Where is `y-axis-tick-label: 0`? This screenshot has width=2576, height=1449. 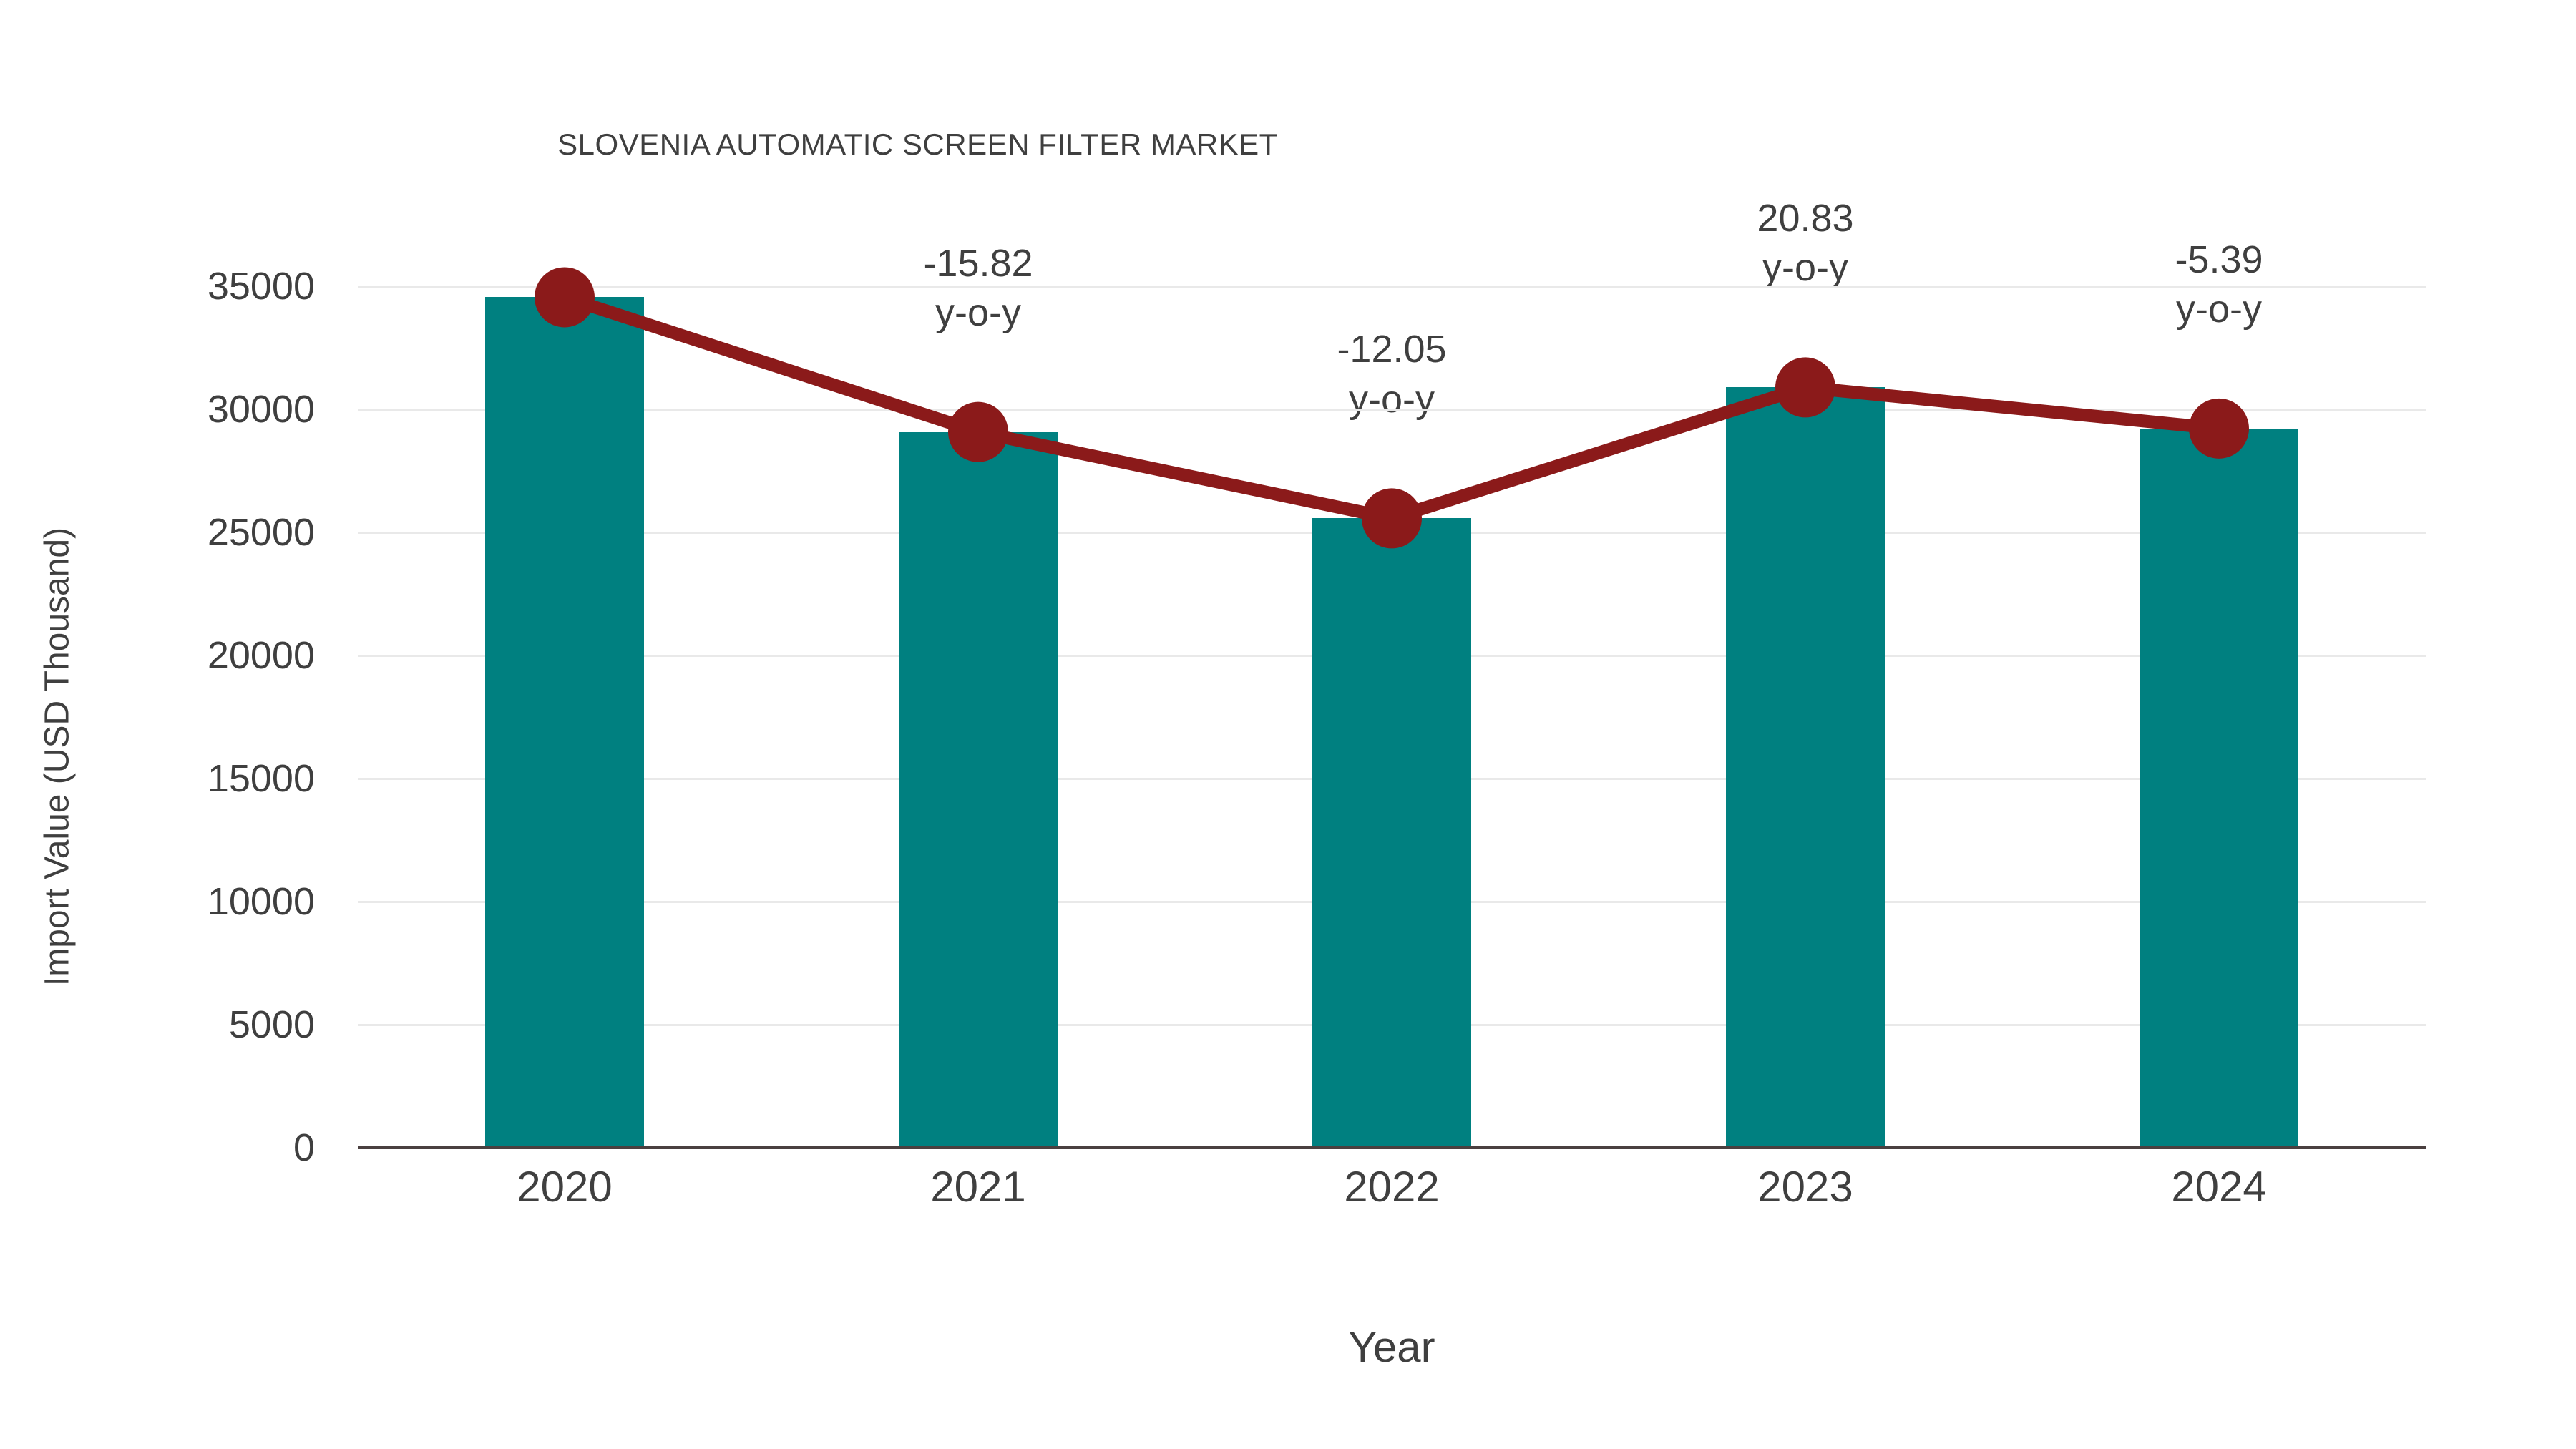
y-axis-tick-label: 0 is located at coordinates (304, 1147).